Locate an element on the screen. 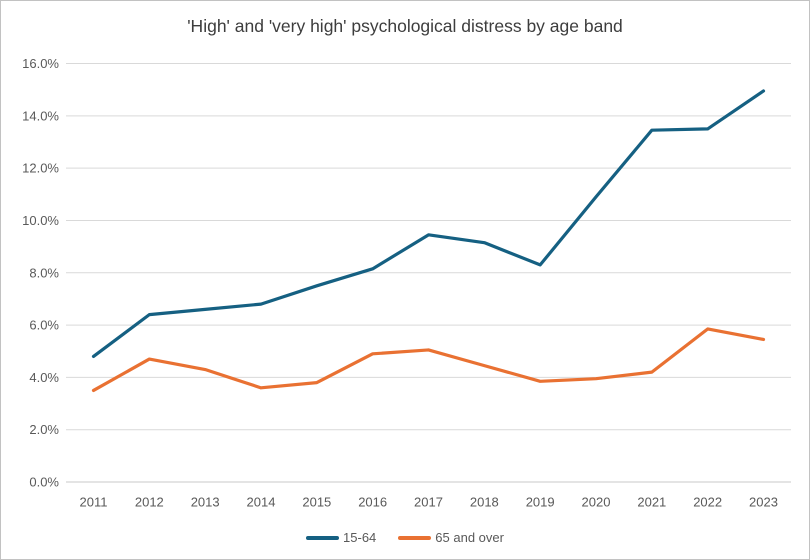 The width and height of the screenshot is (810, 560). x-tick-label: 2015 is located at coordinates (316, 502).